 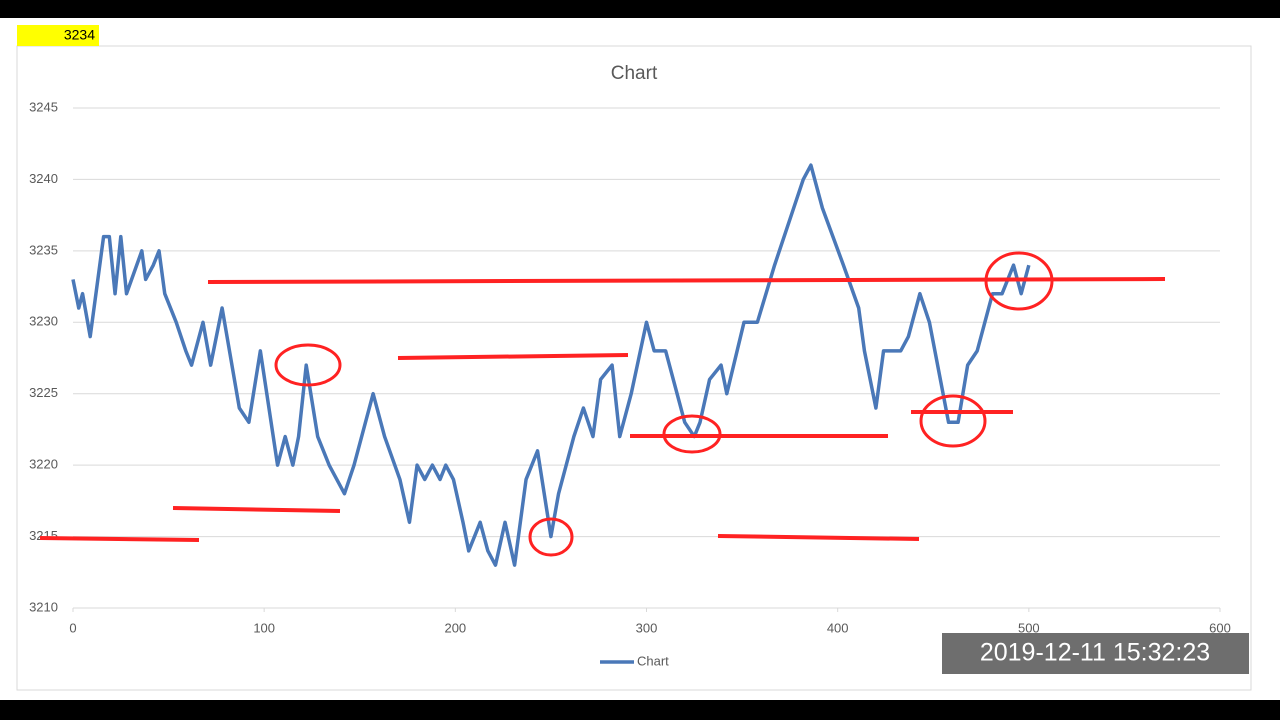 I want to click on y-tick-label: 3220, so click(x=43, y=464).